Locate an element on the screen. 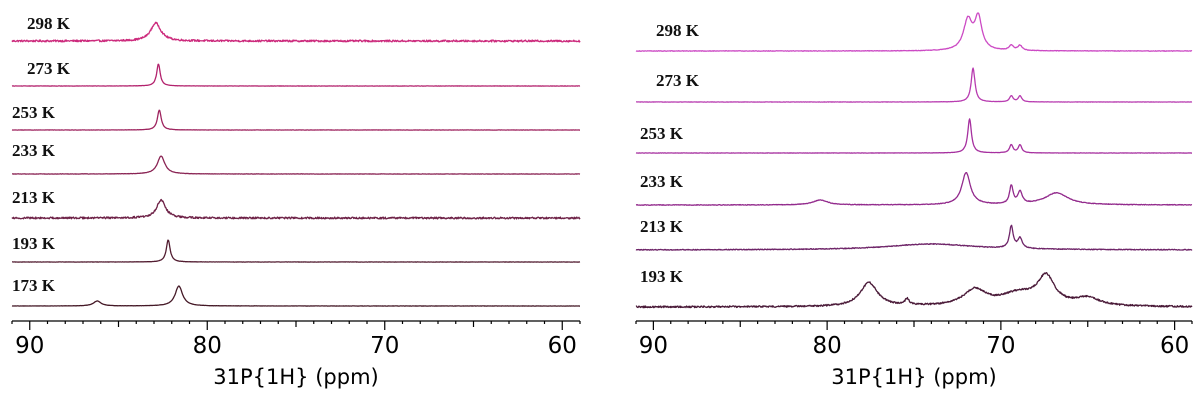  temperature-label: 173 K is located at coordinates (34, 285).